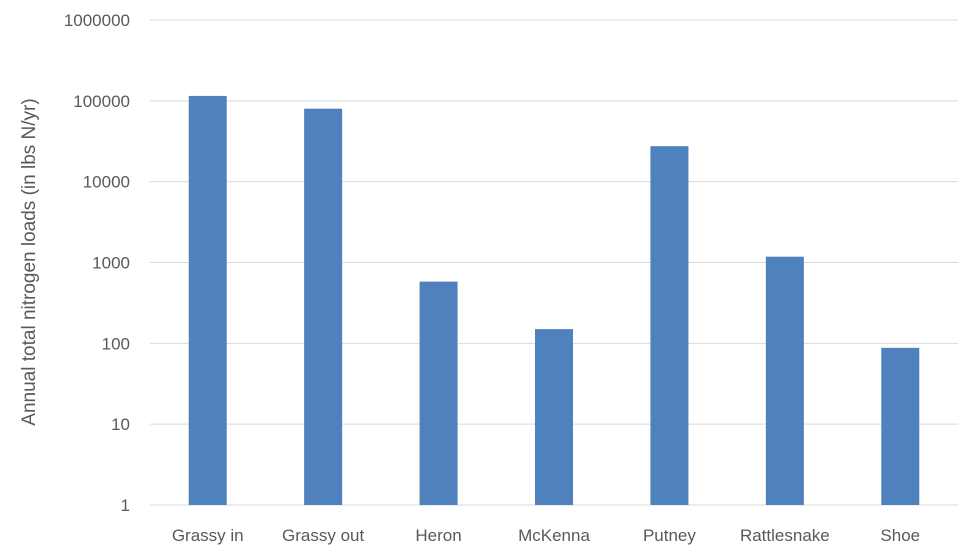 The height and width of the screenshot is (557, 973). I want to click on y-tick-label: 100, so click(116, 343).